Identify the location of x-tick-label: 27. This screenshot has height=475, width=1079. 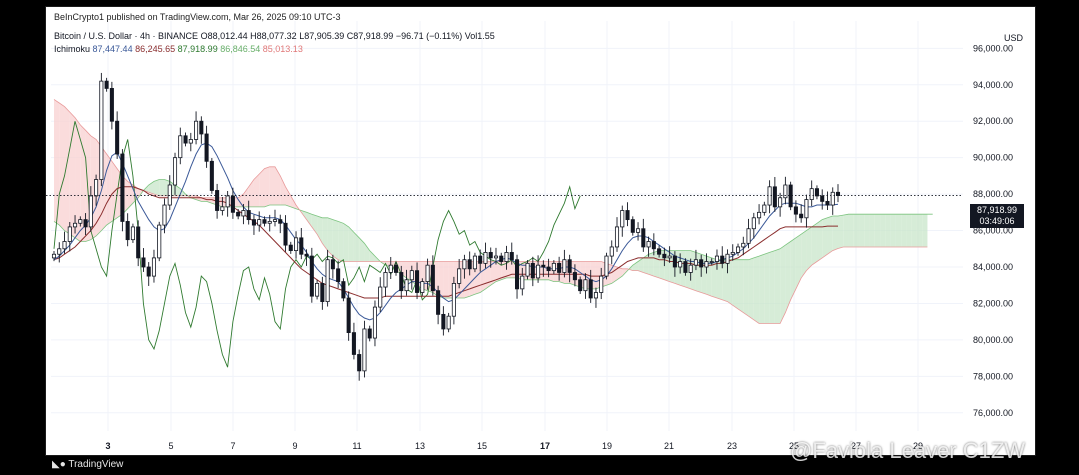
(856, 446).